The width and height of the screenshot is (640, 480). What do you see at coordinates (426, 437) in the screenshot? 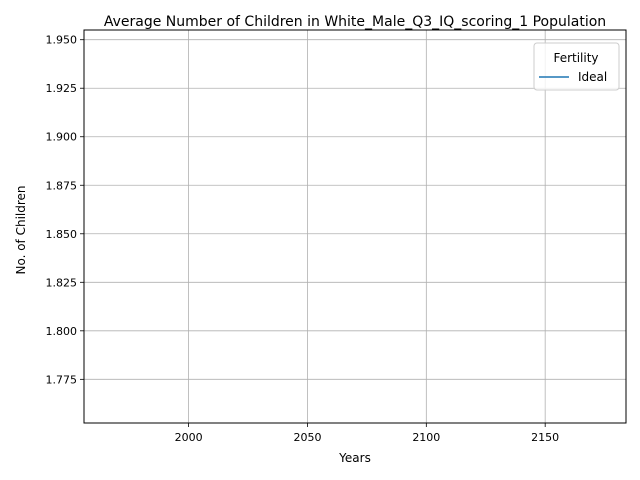
I see `x-tick-label: 2100` at bounding box center [426, 437].